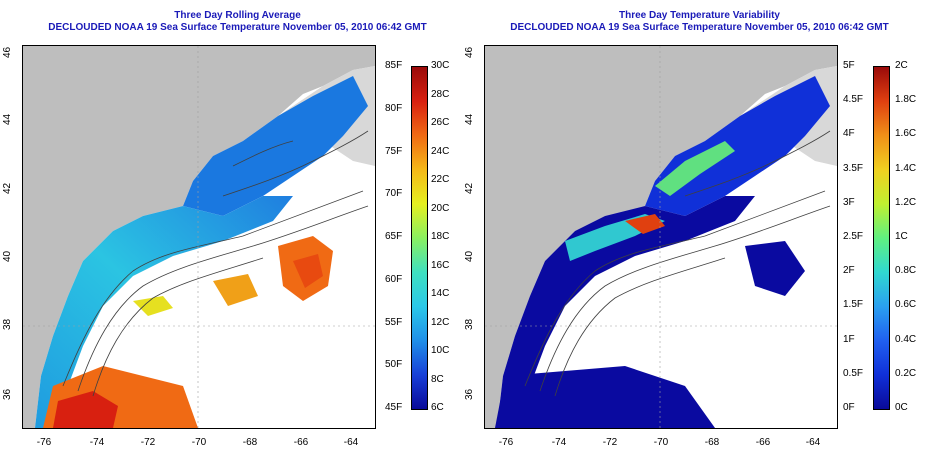 The image size is (950, 475). Describe the element at coordinates (440, 94) in the screenshot. I see `colorbar-c-label: 28C` at that location.